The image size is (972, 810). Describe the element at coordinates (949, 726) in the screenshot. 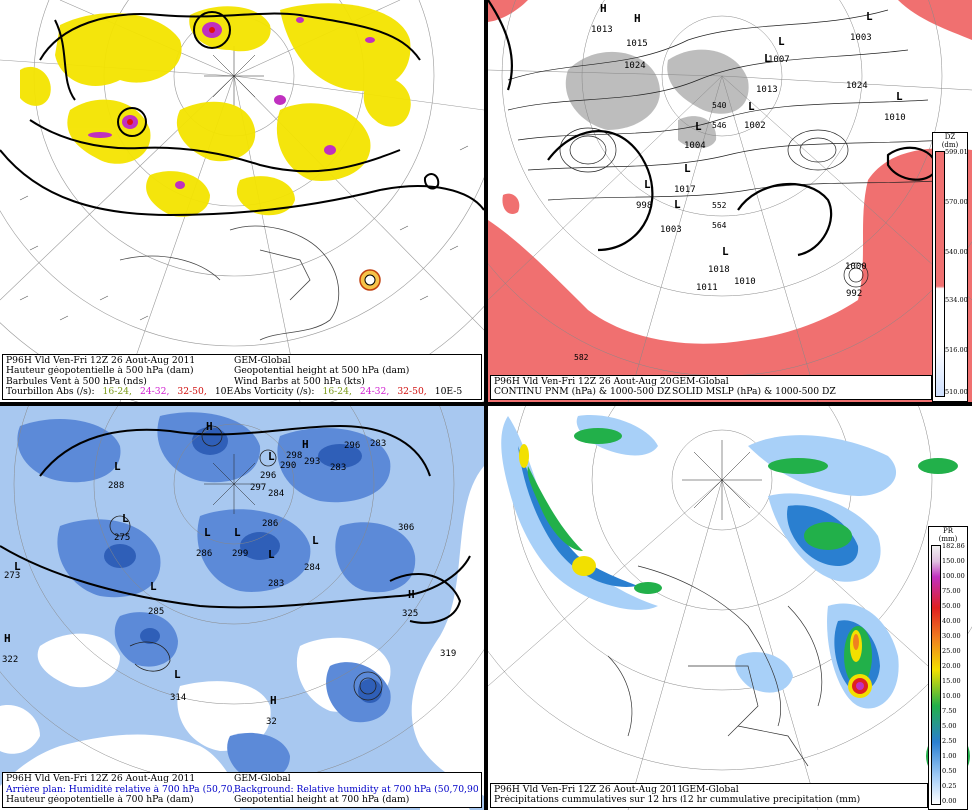

I see `colorbar-tick: 5.00` at that location.